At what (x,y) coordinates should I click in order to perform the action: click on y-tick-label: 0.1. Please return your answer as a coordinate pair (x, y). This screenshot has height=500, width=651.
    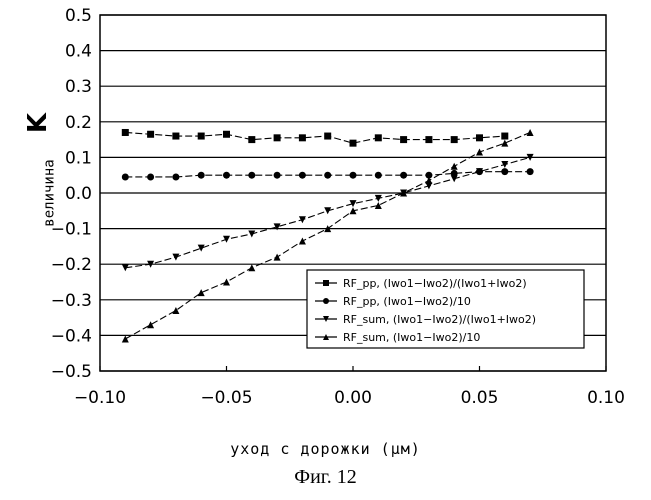
    Looking at the image, I should click on (78, 158).